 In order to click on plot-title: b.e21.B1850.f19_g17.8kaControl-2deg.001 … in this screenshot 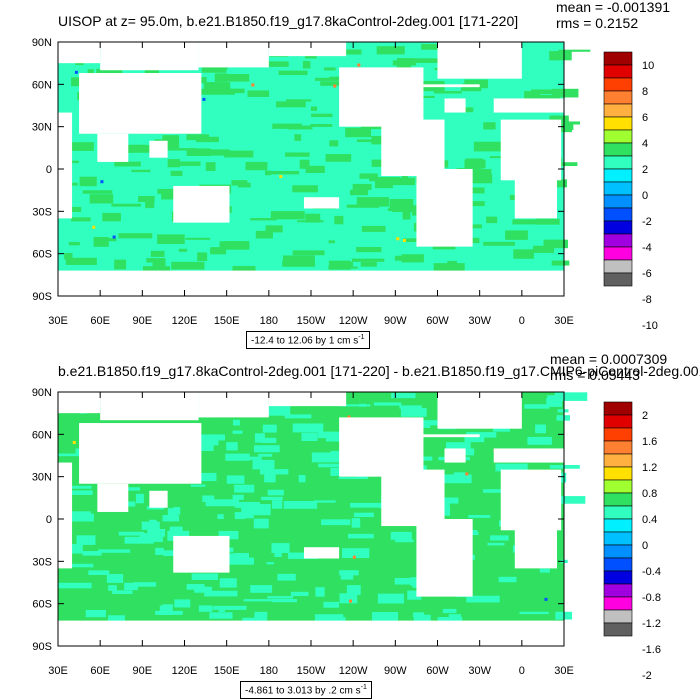, I will do `click(379, 371)`.